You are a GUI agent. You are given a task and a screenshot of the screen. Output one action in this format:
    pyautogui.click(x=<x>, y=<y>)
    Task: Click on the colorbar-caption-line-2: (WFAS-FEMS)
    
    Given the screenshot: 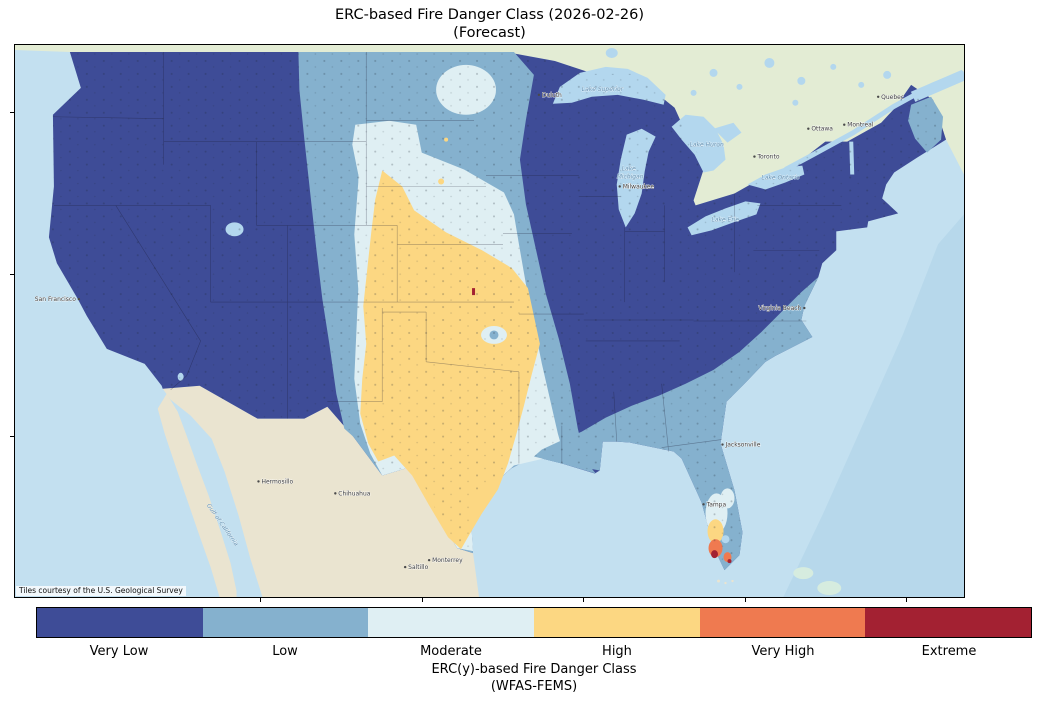 What is the action you would take?
    pyautogui.click(x=534, y=686)
    